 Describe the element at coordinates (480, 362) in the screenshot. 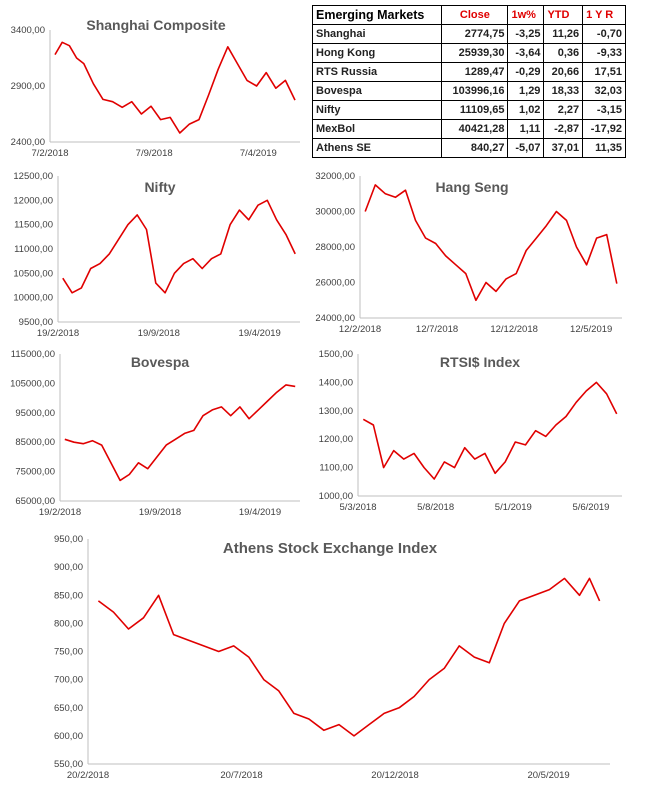

I see `chart-title: RTSI$ Index` at that location.